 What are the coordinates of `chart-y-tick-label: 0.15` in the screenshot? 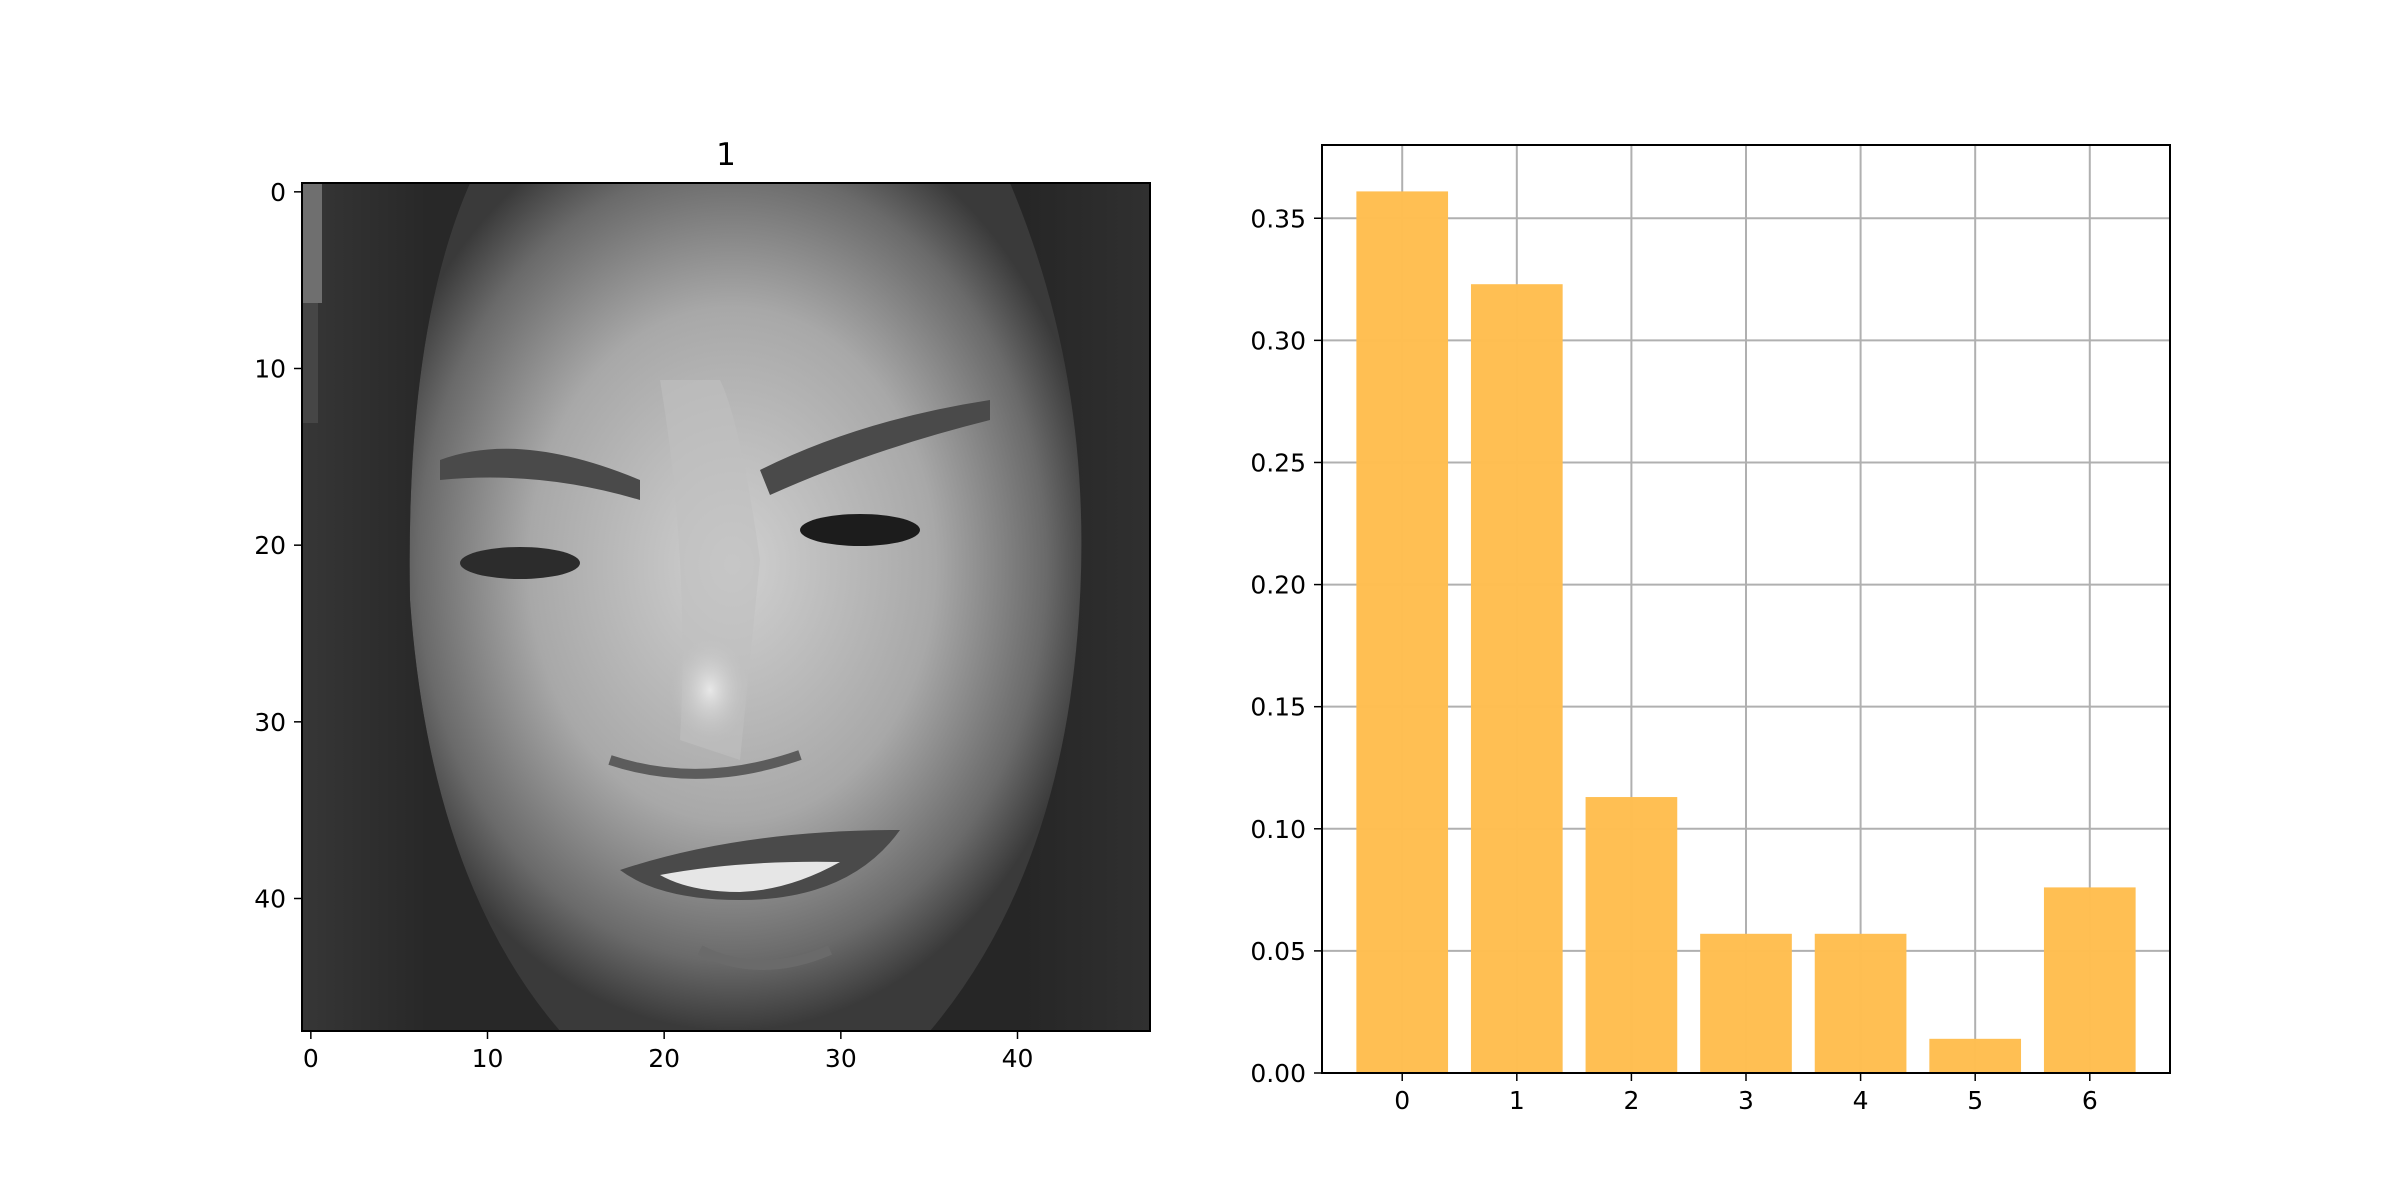 It's located at (1278, 707).